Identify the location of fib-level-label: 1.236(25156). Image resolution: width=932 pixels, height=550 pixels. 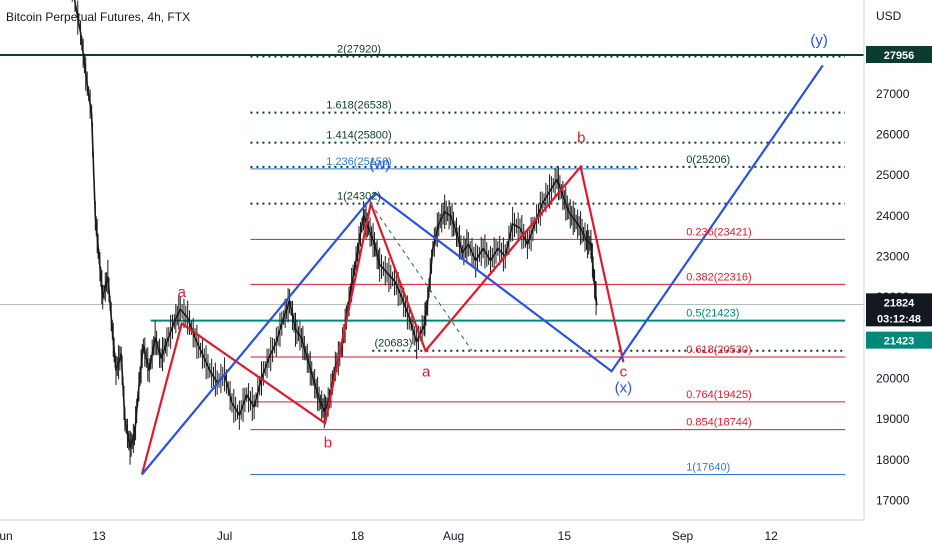
(358, 162).